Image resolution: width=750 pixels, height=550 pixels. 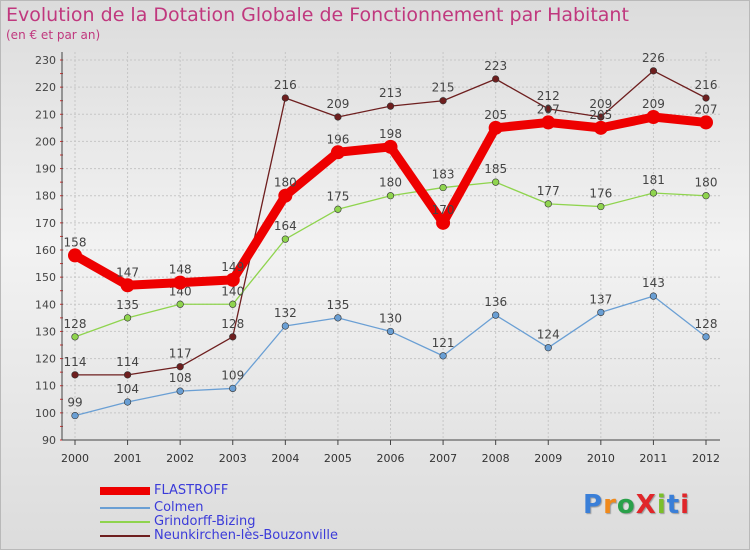 What do you see at coordinates (125, 522) in the screenshot?
I see `legend-swatch-grindorff-bizing` at bounding box center [125, 522].